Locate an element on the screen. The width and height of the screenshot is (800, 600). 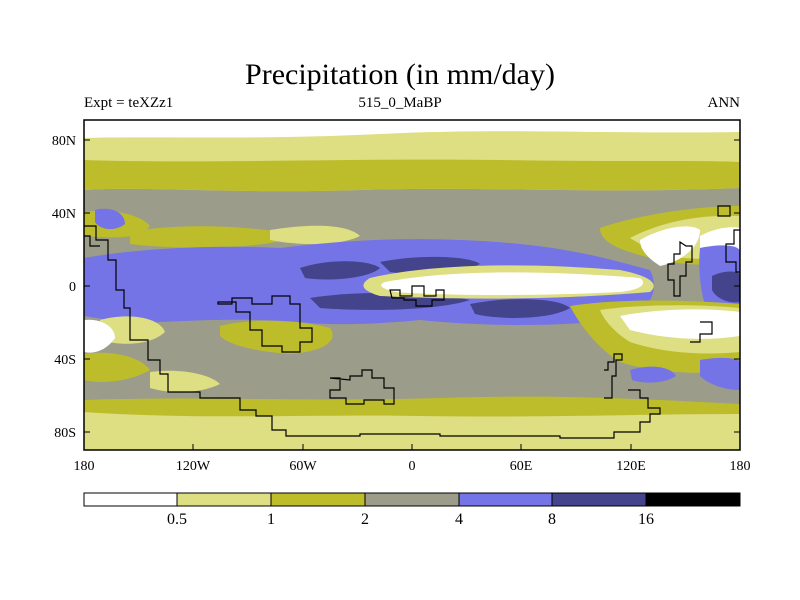
colorbar-label: 16 is located at coordinates (646, 519).